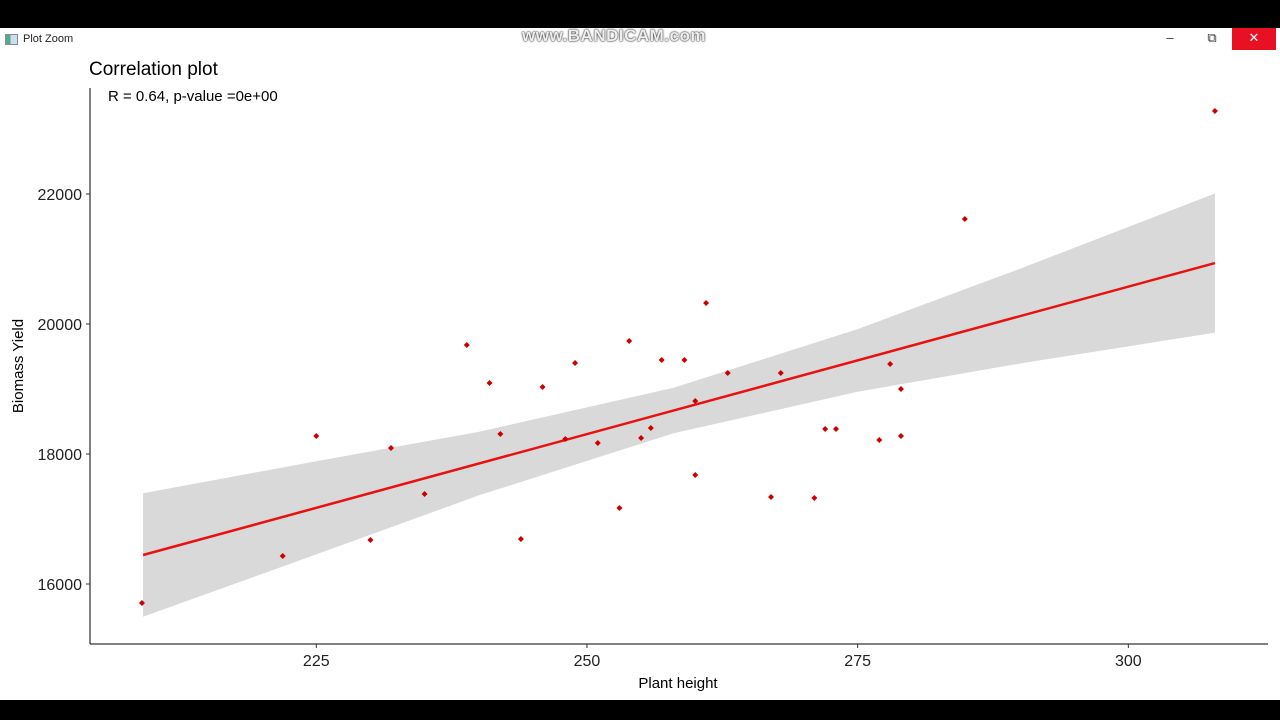 The height and width of the screenshot is (720, 1280). What do you see at coordinates (1128, 661) in the screenshot?
I see `x-tick-label: 300` at bounding box center [1128, 661].